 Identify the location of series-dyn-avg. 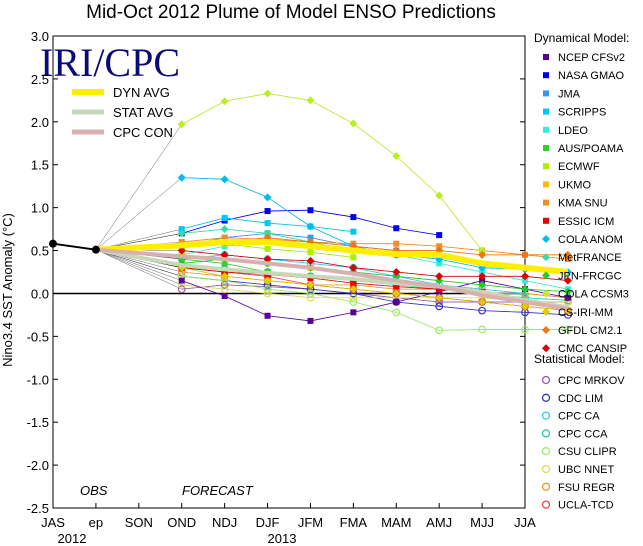
(332, 256).